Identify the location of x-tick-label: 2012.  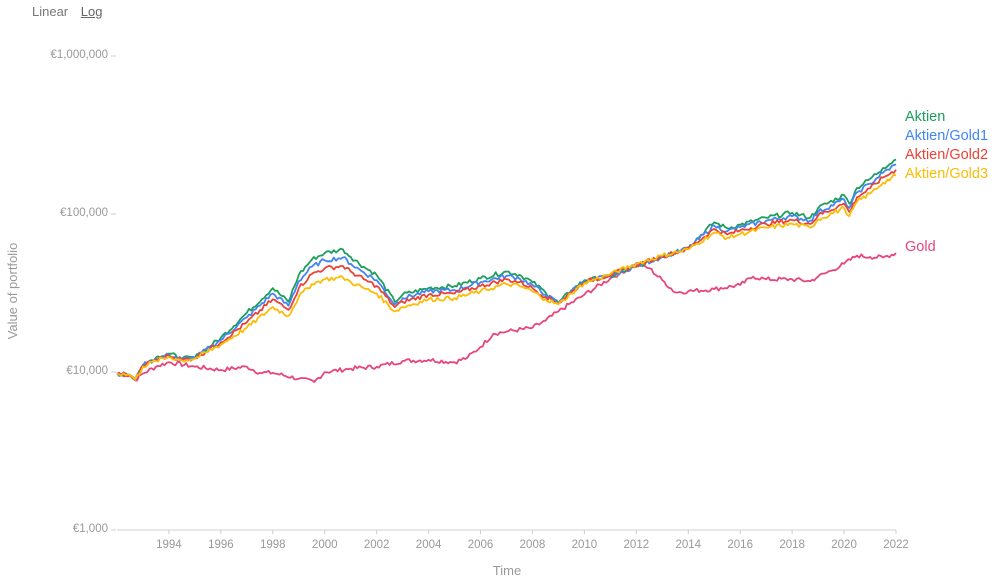
(637, 545).